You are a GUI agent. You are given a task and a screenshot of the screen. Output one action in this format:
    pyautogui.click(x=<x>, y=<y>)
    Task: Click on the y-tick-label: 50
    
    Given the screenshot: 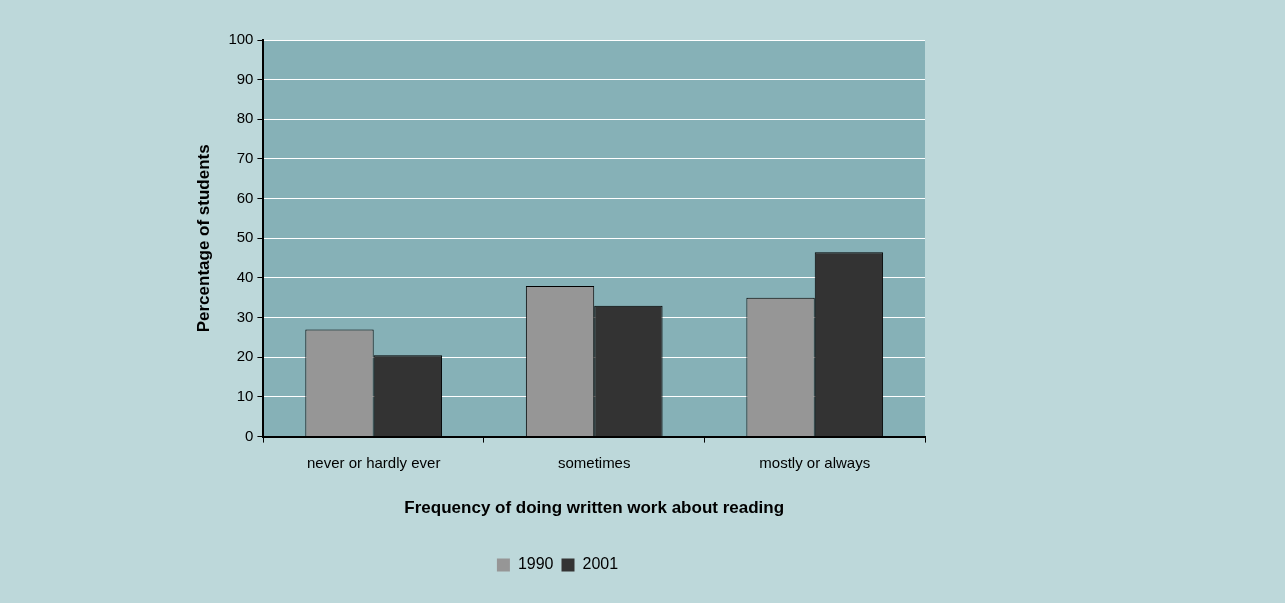 What is the action you would take?
    pyautogui.click(x=245, y=237)
    